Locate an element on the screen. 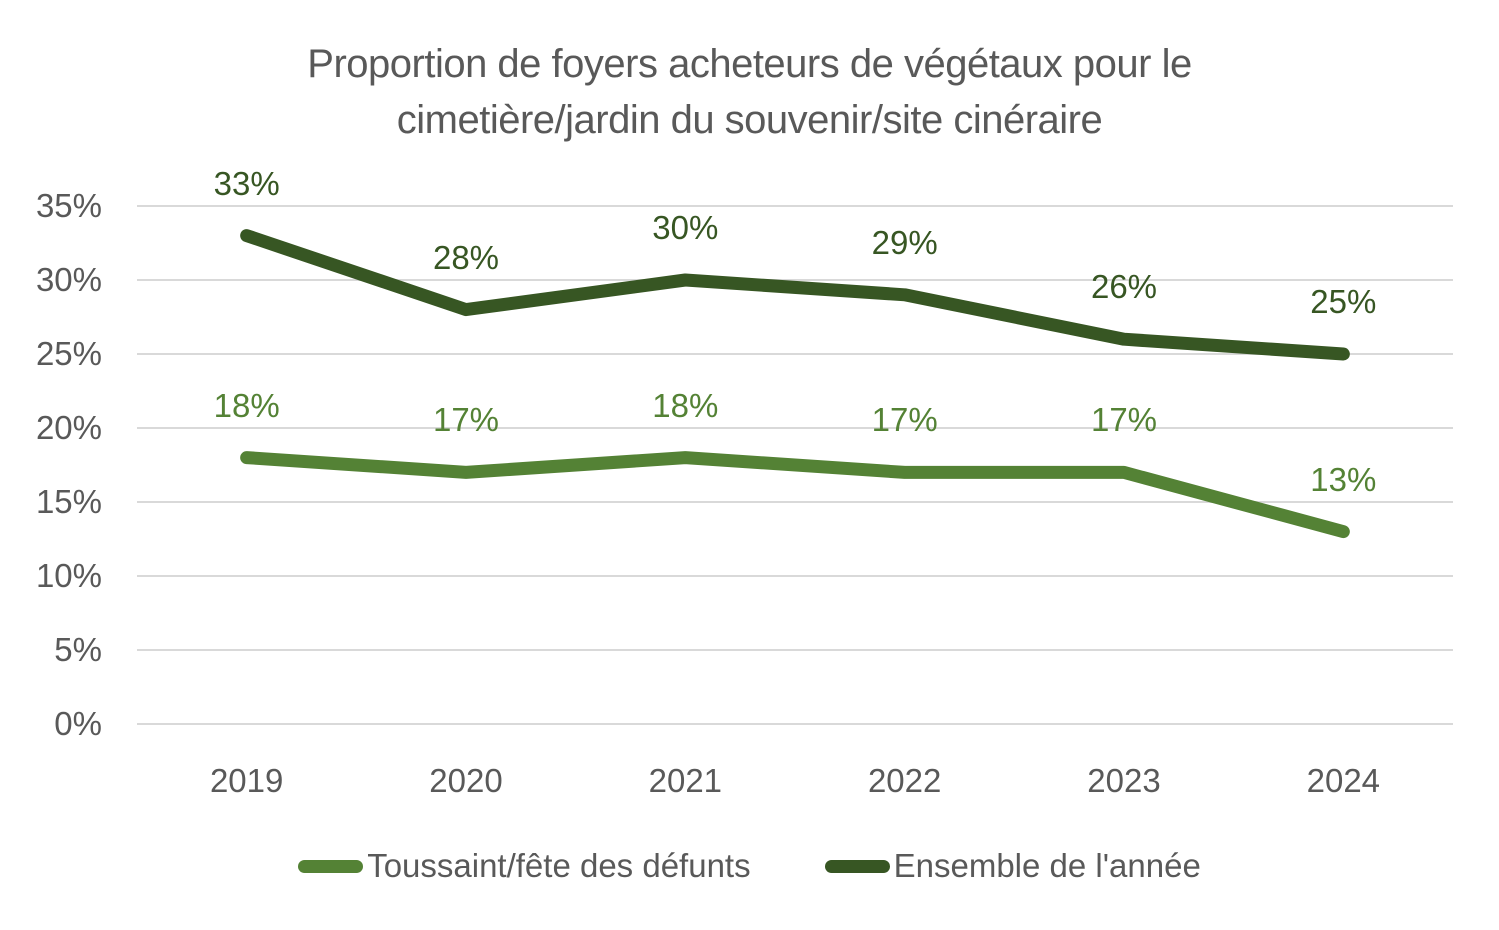 This screenshot has height=930, width=1499. data-label-ensemble-de-l-annee: 25% is located at coordinates (1343, 301).